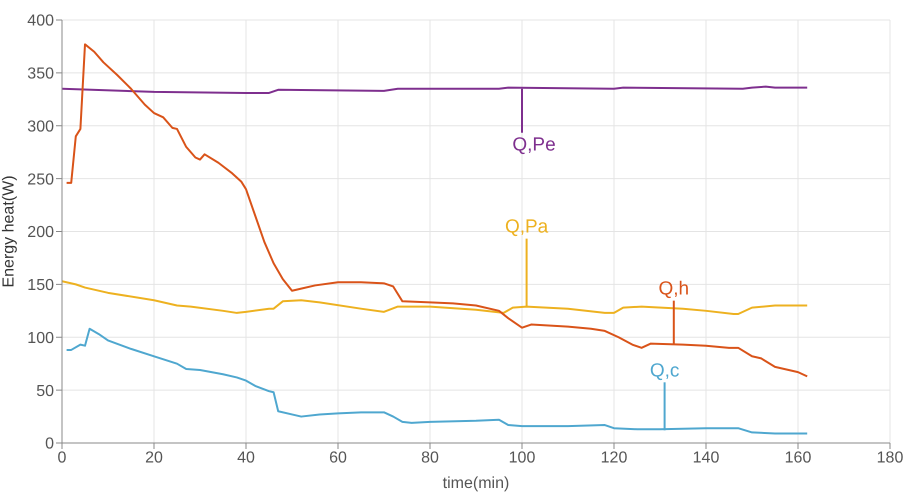  Describe the element at coordinates (674, 289) in the screenshot. I see `annotation: Q,h` at that location.